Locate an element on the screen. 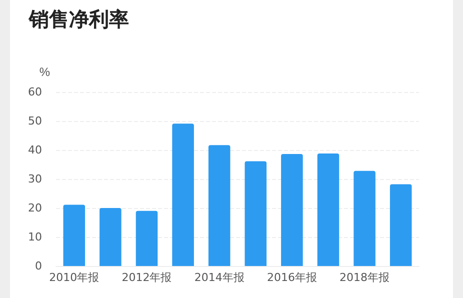 The height and width of the screenshot is (298, 463). chart-title: 销售净利率 is located at coordinates (78, 19).